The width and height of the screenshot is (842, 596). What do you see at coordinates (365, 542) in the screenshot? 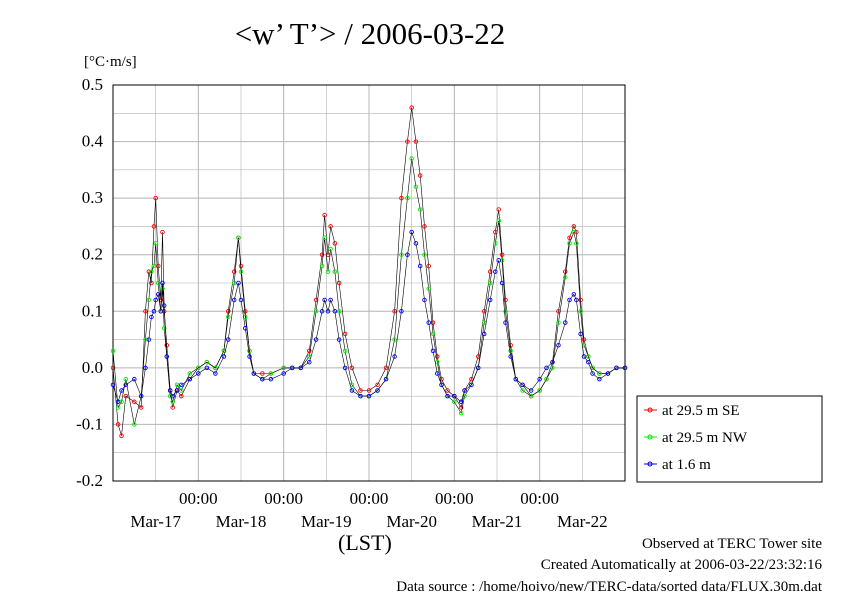
I see `x-axis-label: (LST)` at bounding box center [365, 542].